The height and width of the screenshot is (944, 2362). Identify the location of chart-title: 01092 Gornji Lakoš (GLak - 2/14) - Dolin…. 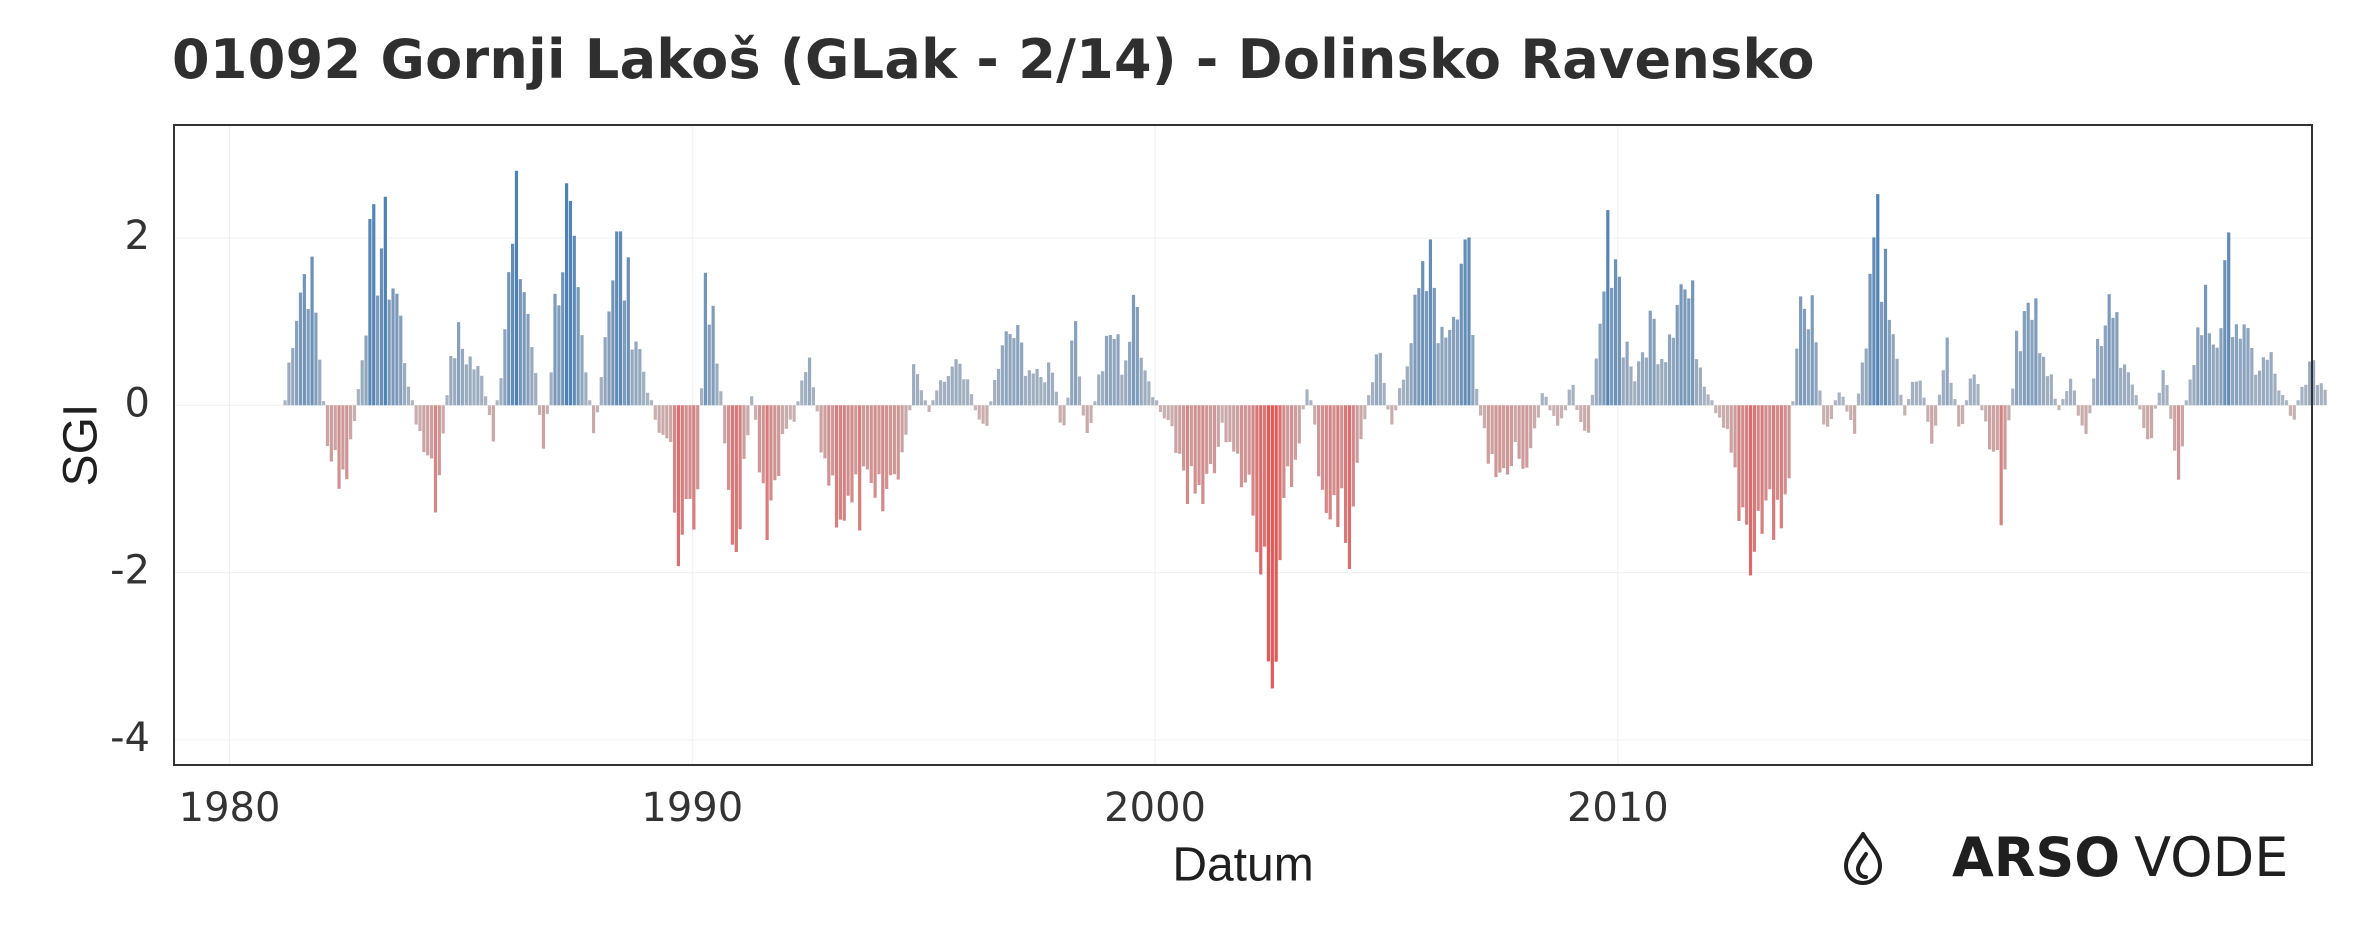
(993, 59).